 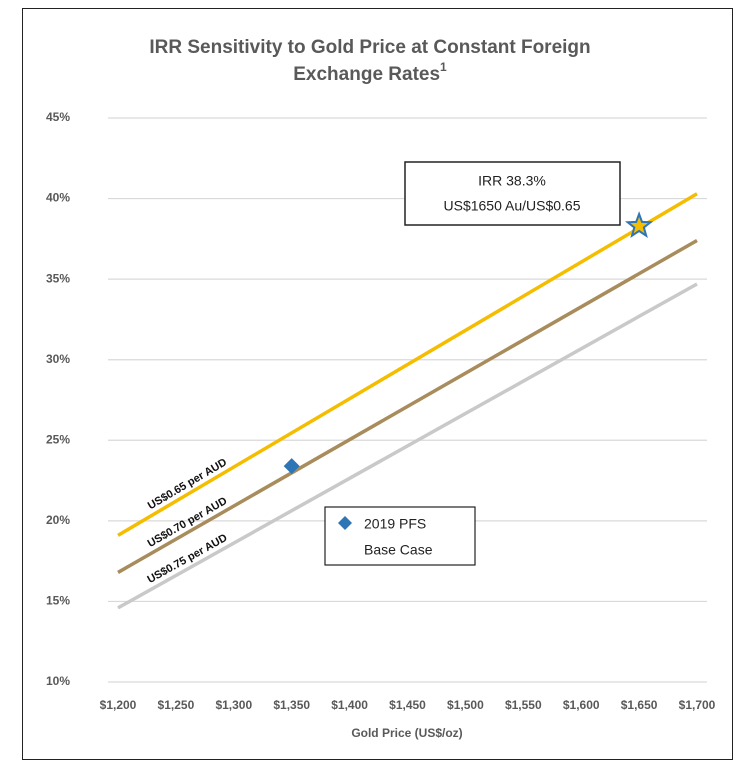 I want to click on title-footnote: 1, so click(x=443, y=67).